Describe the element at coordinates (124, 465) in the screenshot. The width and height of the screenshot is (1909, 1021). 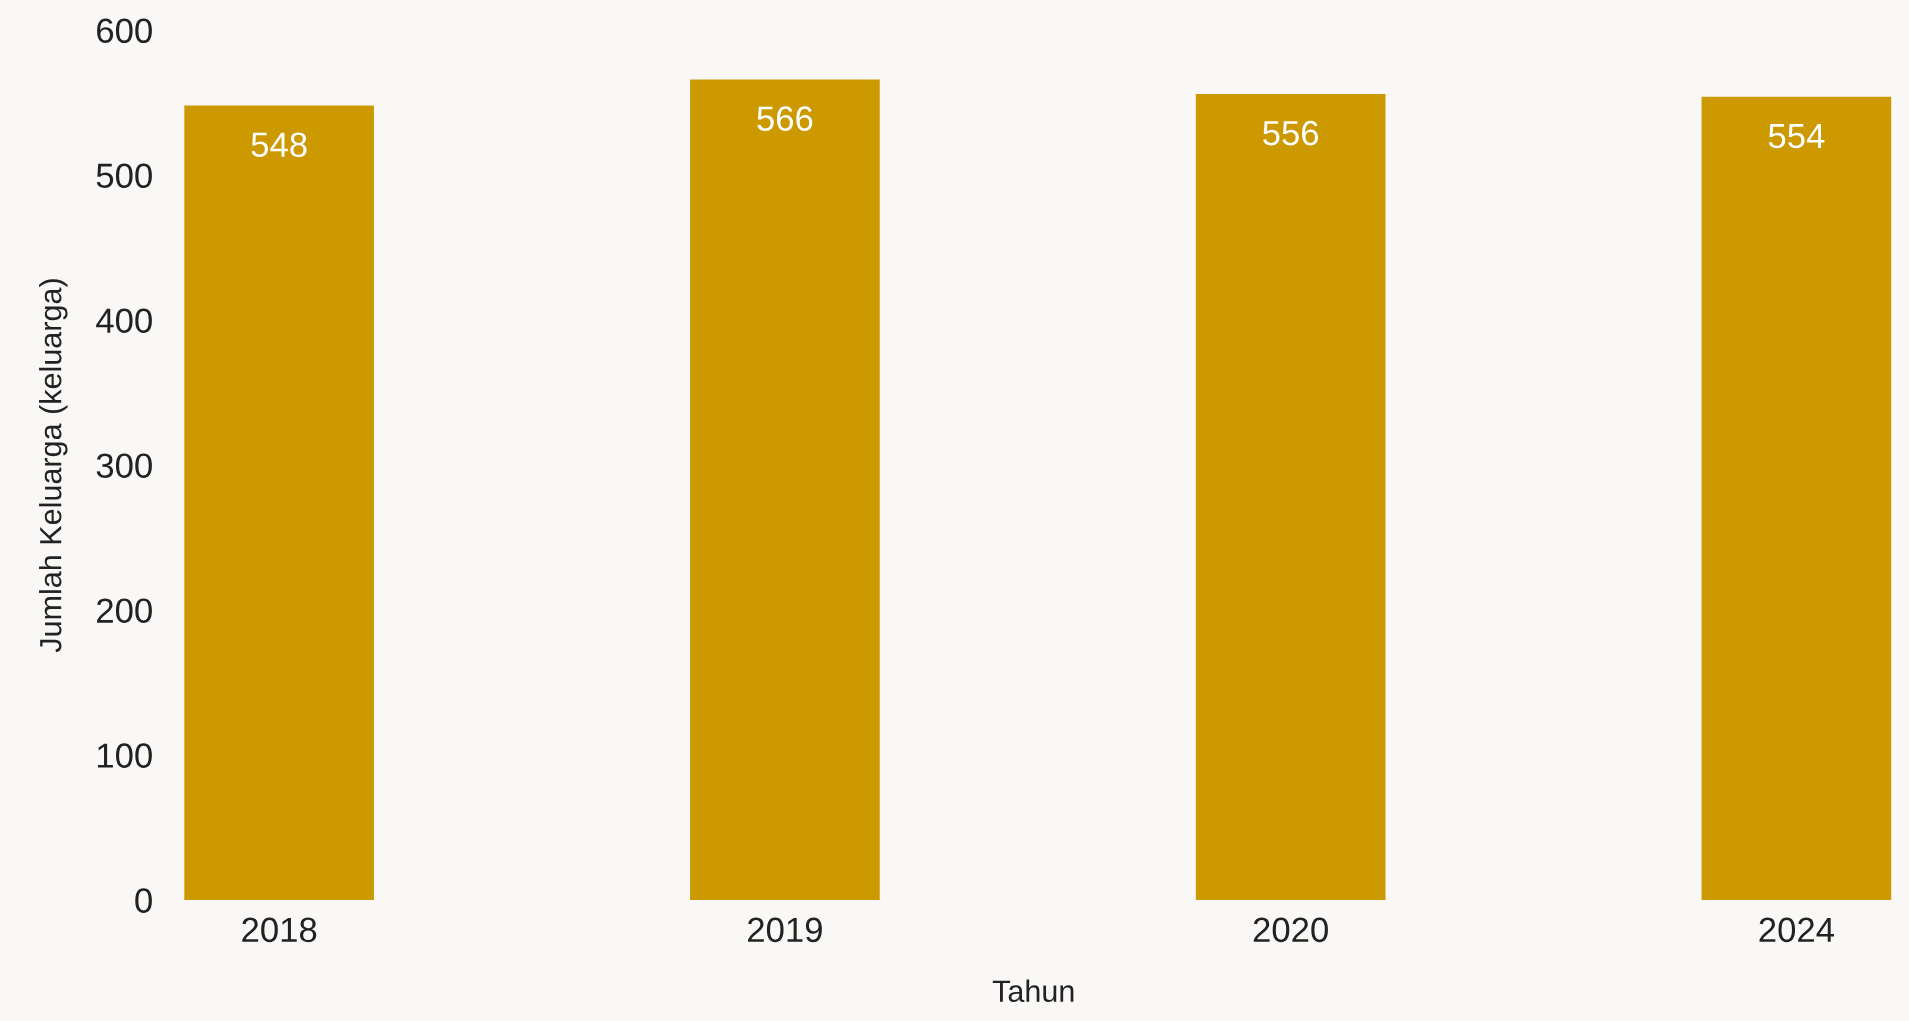
I see `y-tick-label: 300` at that location.